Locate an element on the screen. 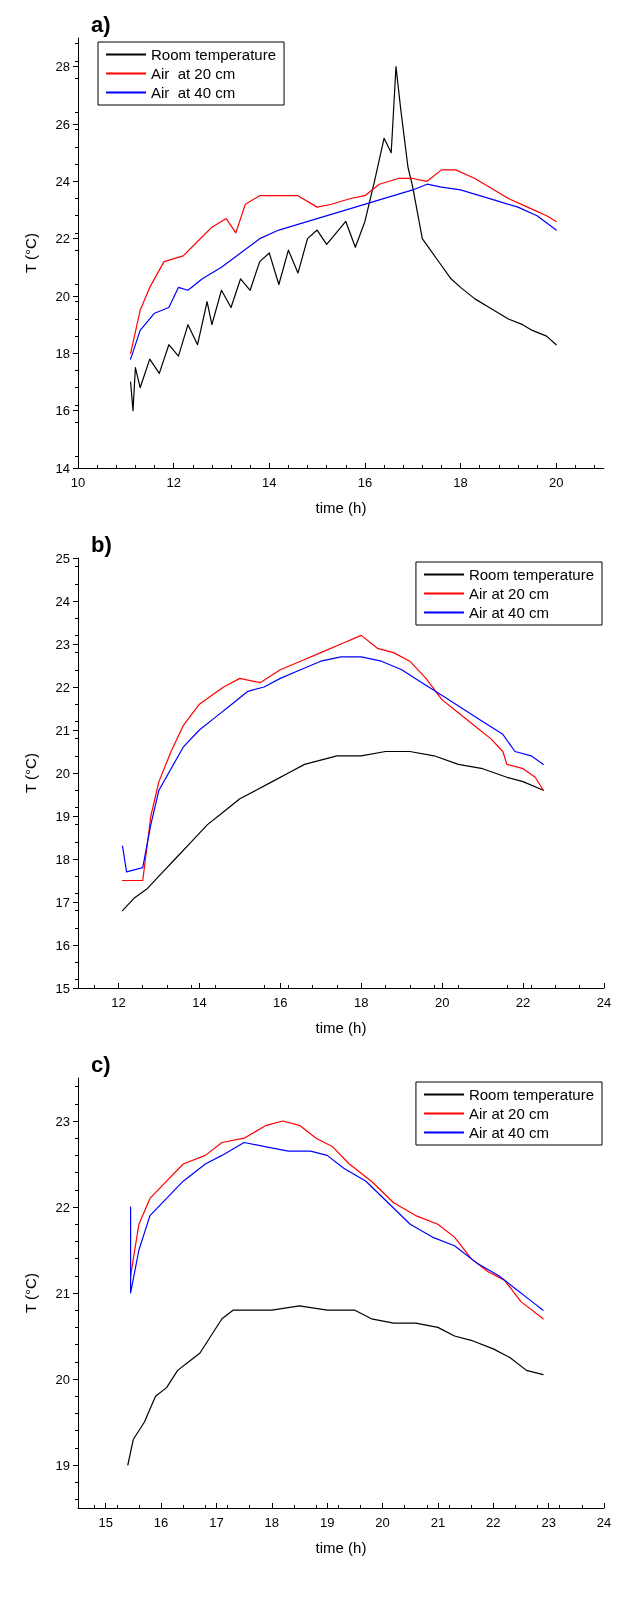 This screenshot has width=644, height=1603. y-tick-label: 26 is located at coordinates (62, 124).